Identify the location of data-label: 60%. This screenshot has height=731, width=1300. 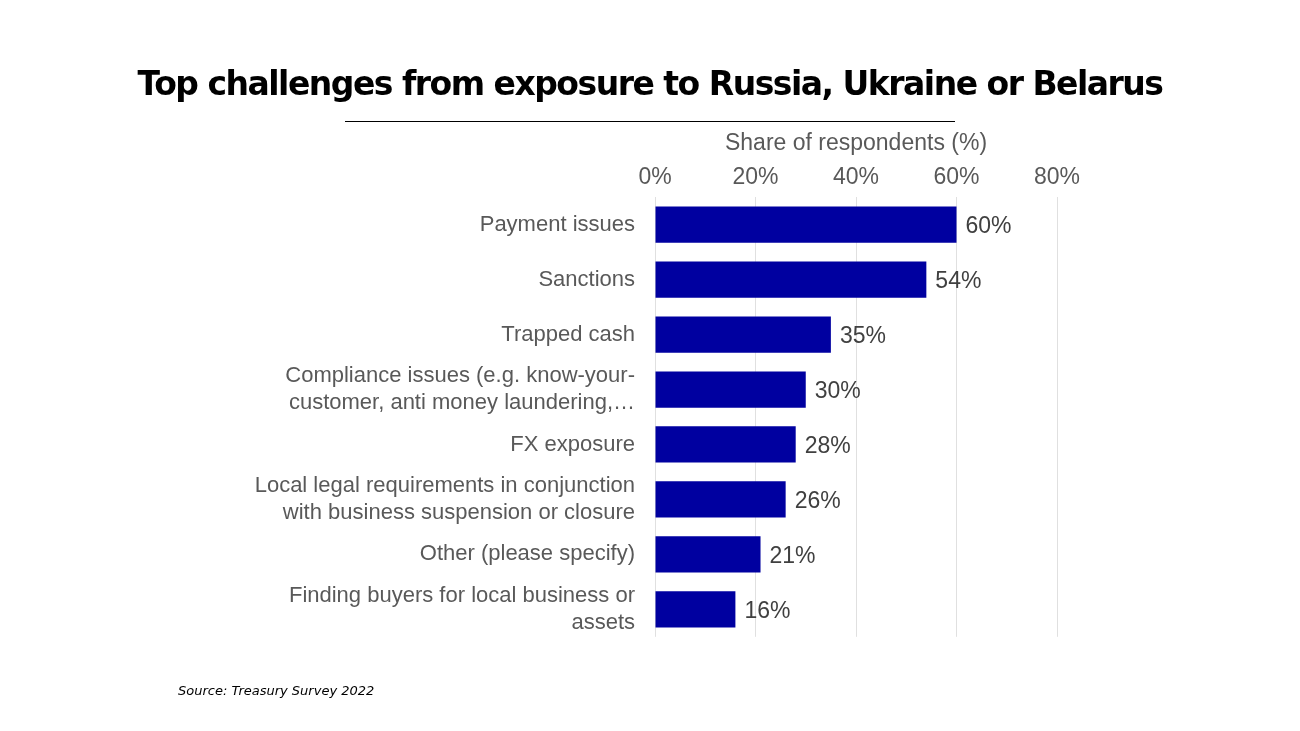
(988, 225).